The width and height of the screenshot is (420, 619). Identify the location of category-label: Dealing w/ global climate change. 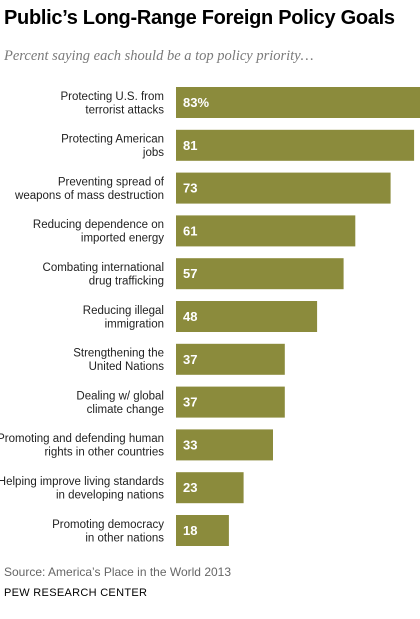
(120, 403).